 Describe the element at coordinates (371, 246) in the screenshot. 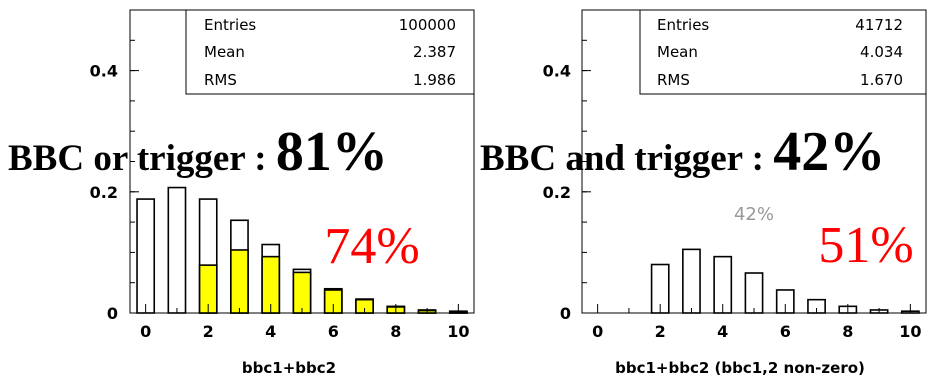

I see `annotation-74-percent: 74%` at that location.